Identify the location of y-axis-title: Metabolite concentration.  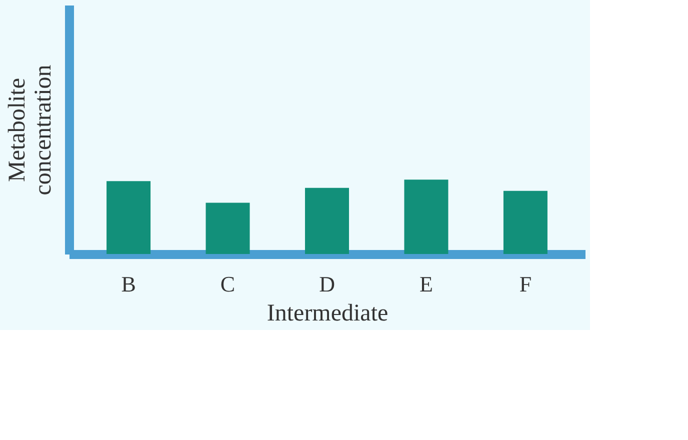
(30, 130).